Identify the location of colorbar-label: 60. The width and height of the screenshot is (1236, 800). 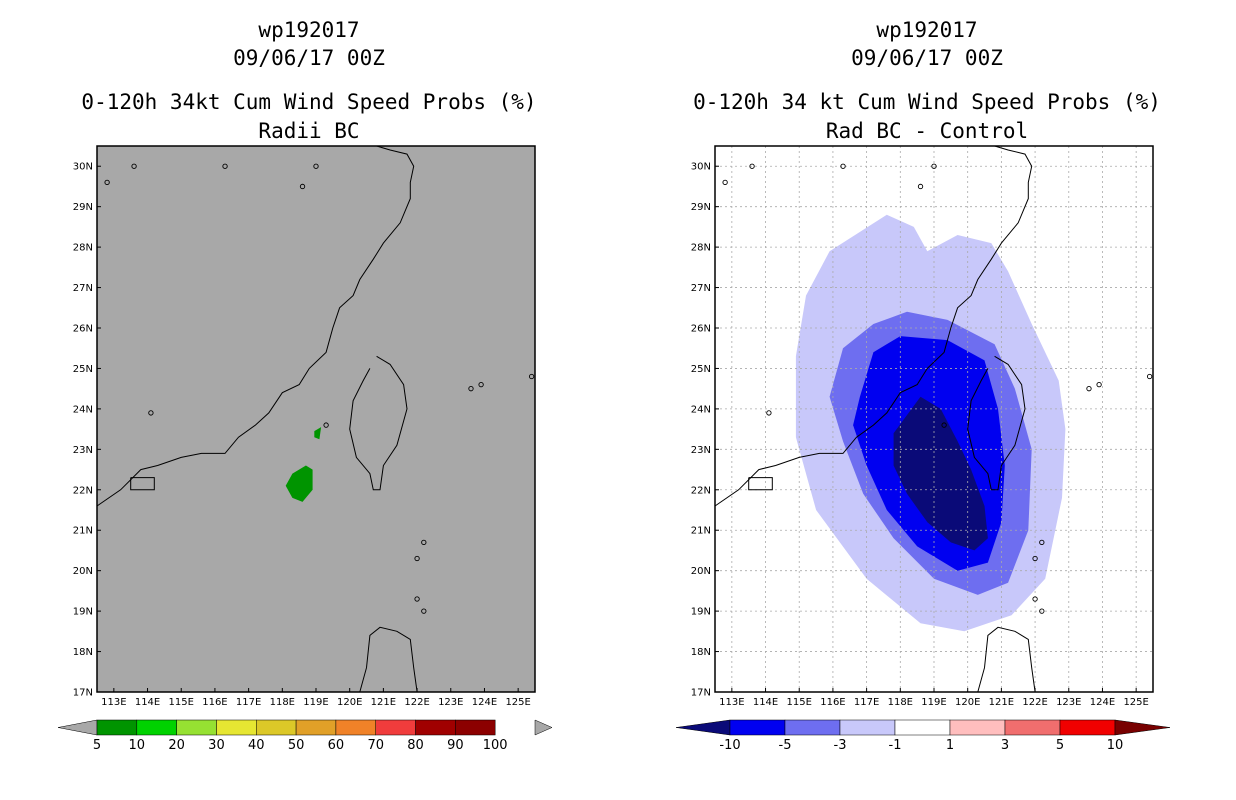
(336, 745).